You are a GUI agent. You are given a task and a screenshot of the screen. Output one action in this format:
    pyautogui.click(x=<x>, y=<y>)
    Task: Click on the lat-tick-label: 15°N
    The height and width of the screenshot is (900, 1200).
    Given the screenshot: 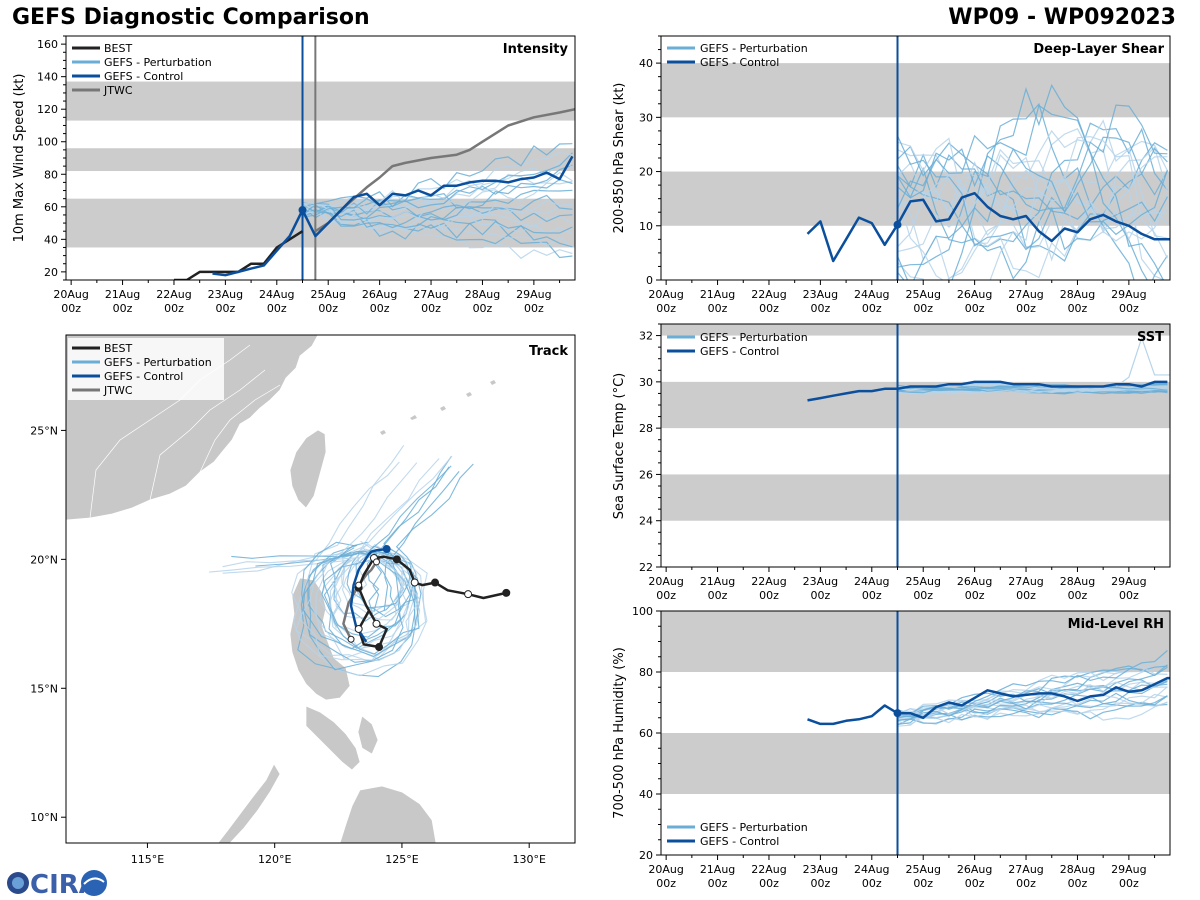 What is the action you would take?
    pyautogui.click(x=44, y=688)
    